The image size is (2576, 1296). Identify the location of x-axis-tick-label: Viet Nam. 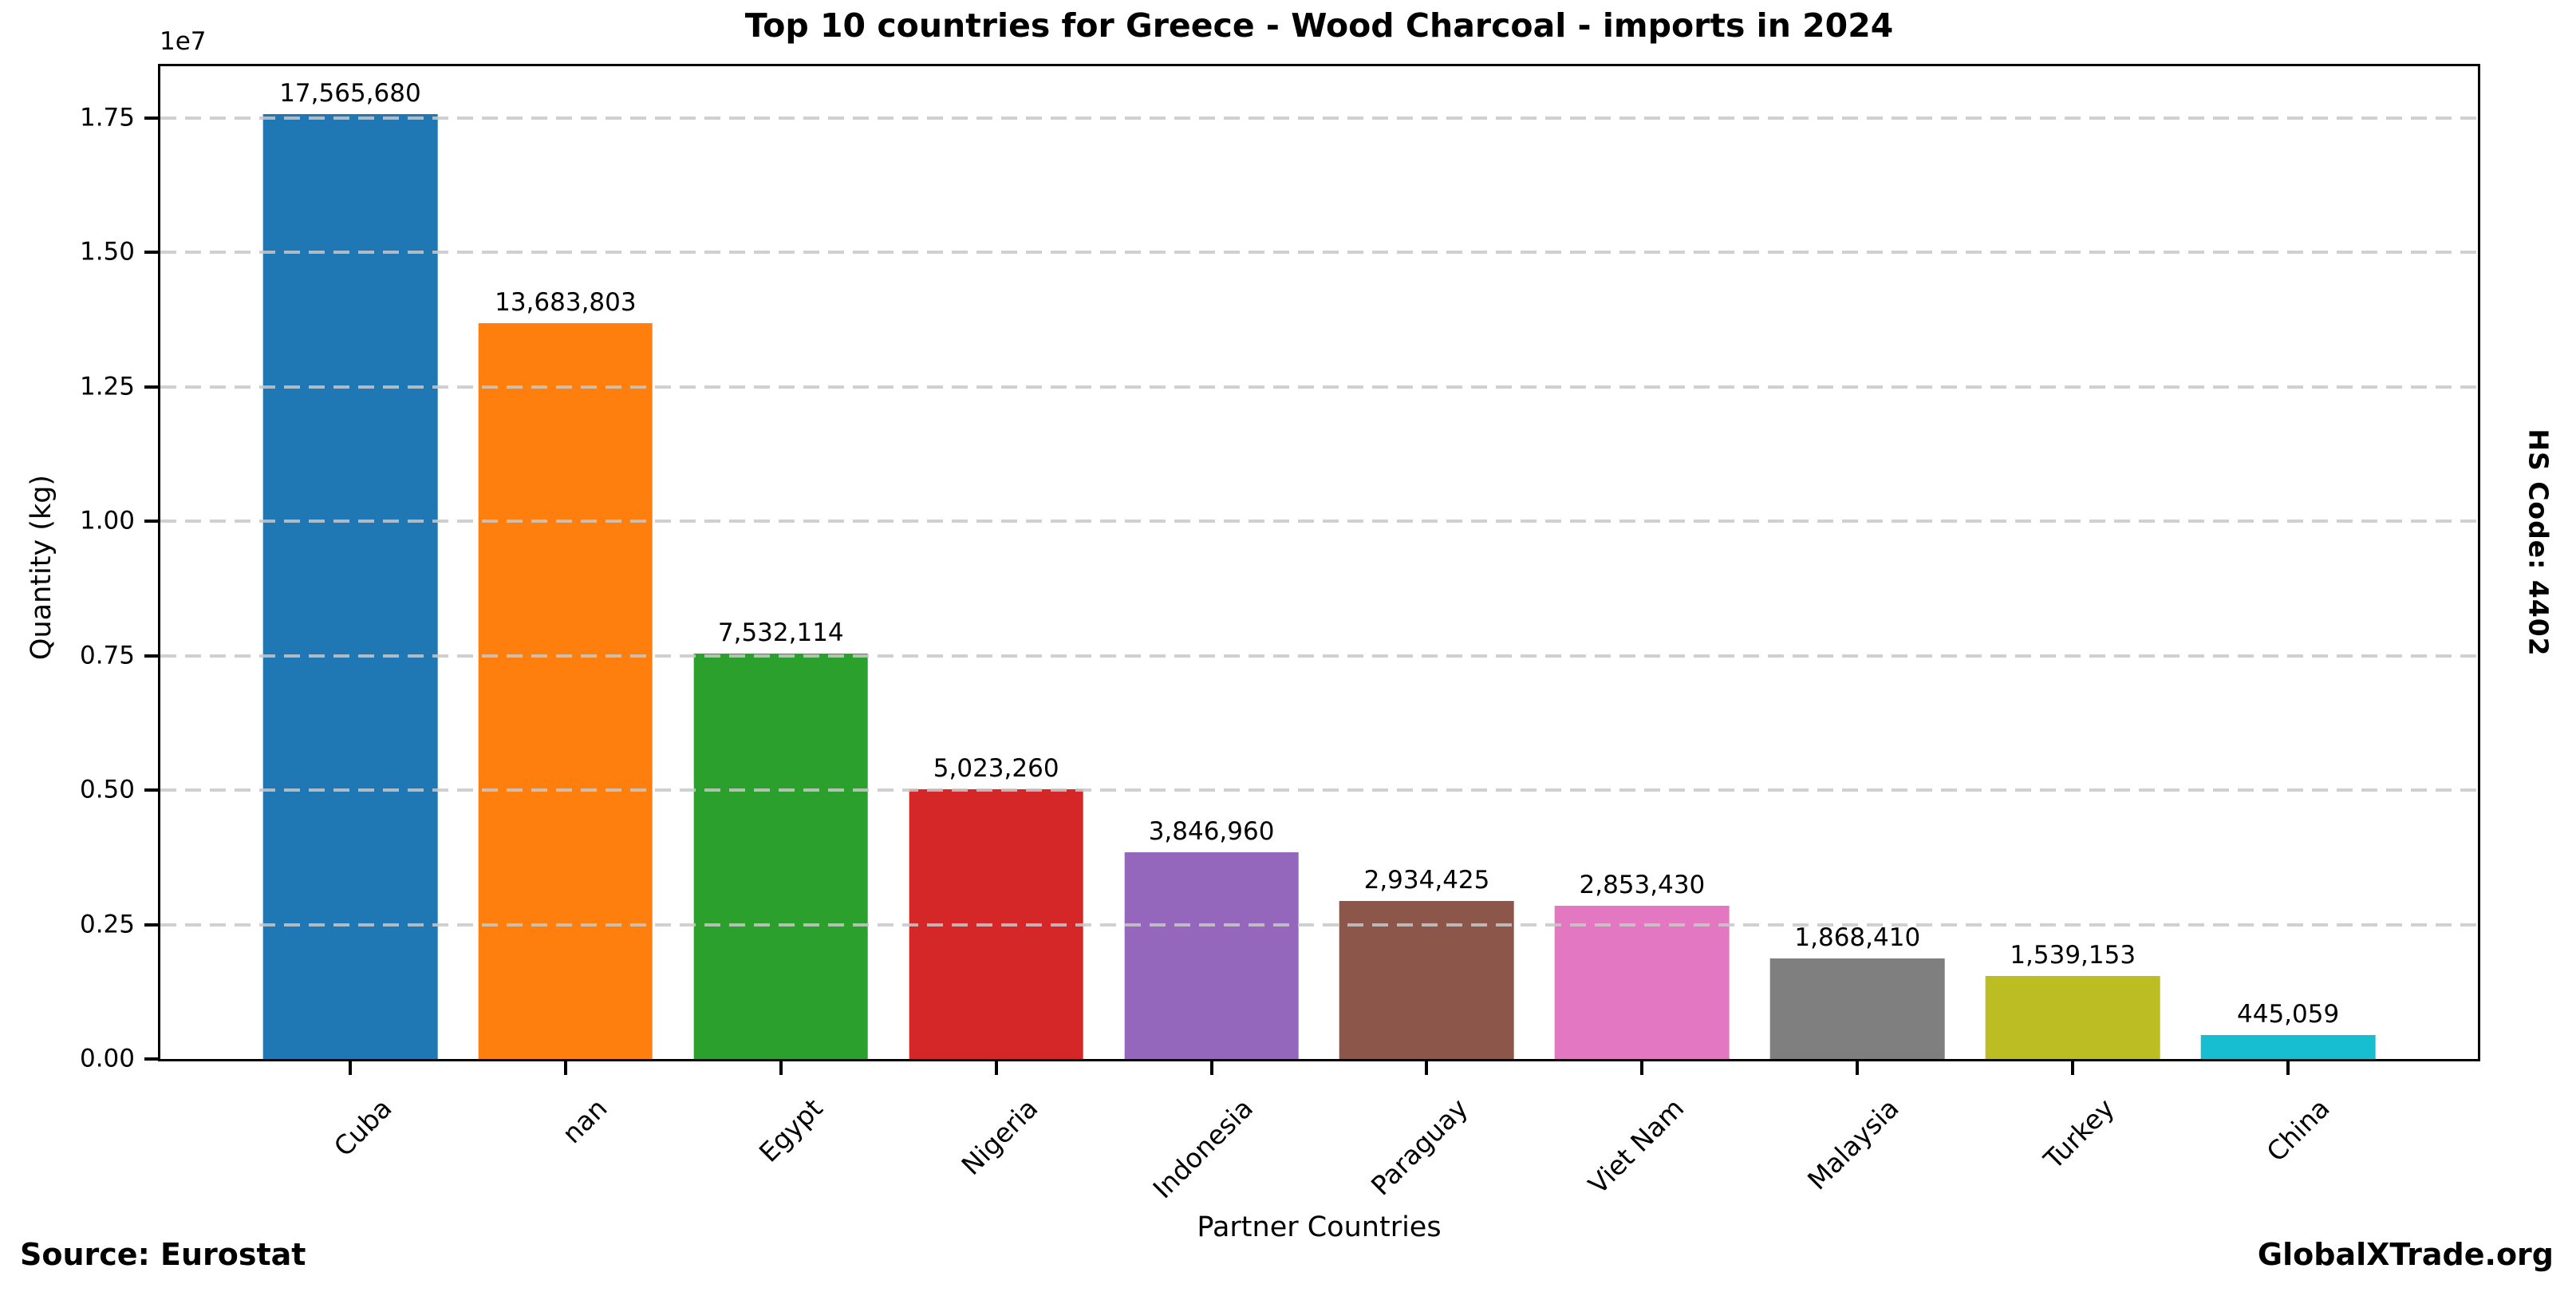
(1635, 1146).